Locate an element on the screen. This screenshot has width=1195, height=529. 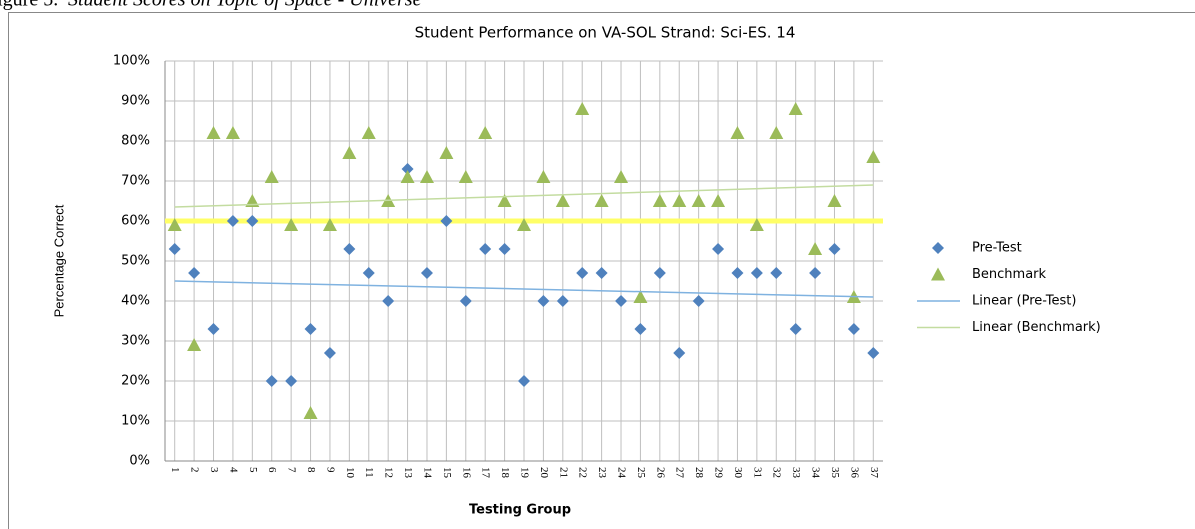
x-tick-label: 19 is located at coordinates (524, 473).